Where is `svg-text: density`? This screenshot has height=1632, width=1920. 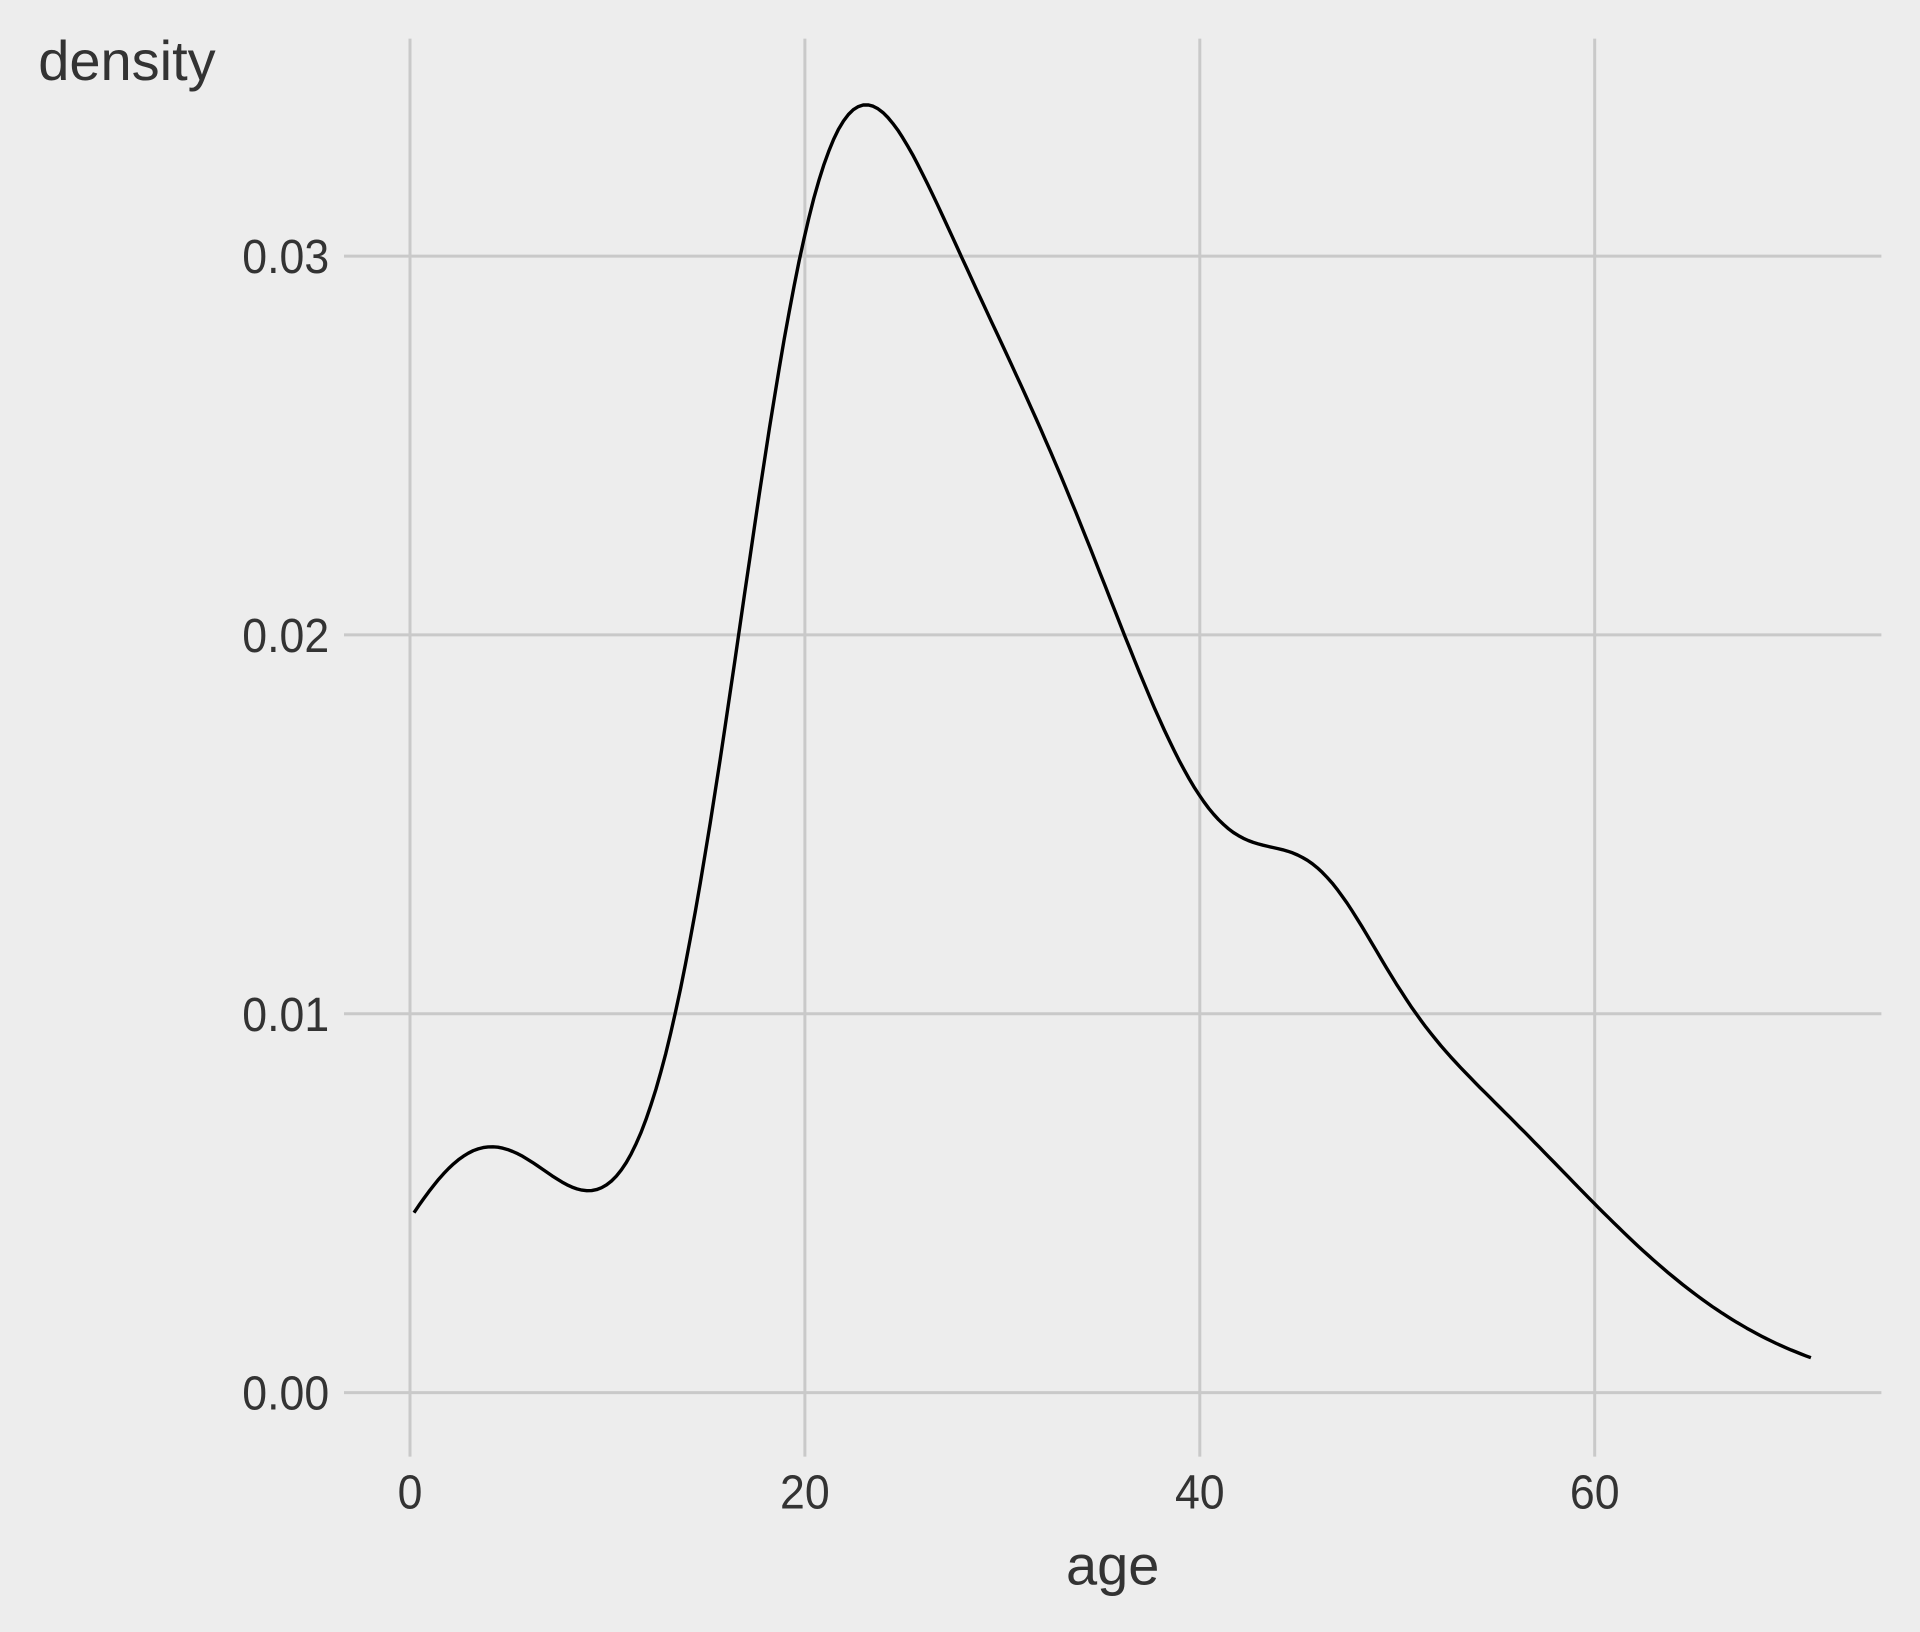
svg-text: density is located at coordinates (126, 60).